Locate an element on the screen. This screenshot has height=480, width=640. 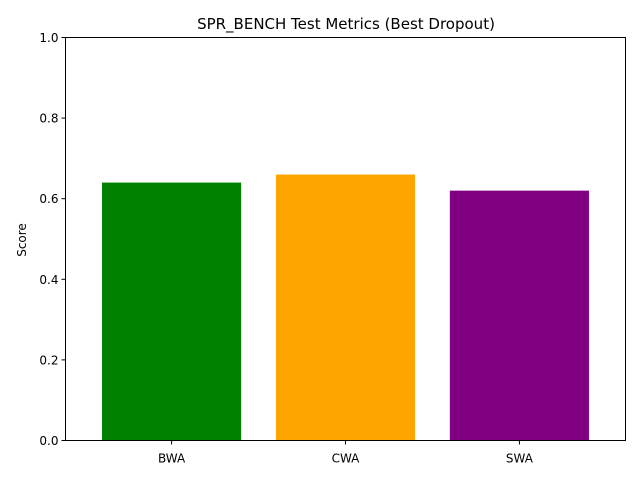
y-tick-label: 0.8 is located at coordinates (48, 119).